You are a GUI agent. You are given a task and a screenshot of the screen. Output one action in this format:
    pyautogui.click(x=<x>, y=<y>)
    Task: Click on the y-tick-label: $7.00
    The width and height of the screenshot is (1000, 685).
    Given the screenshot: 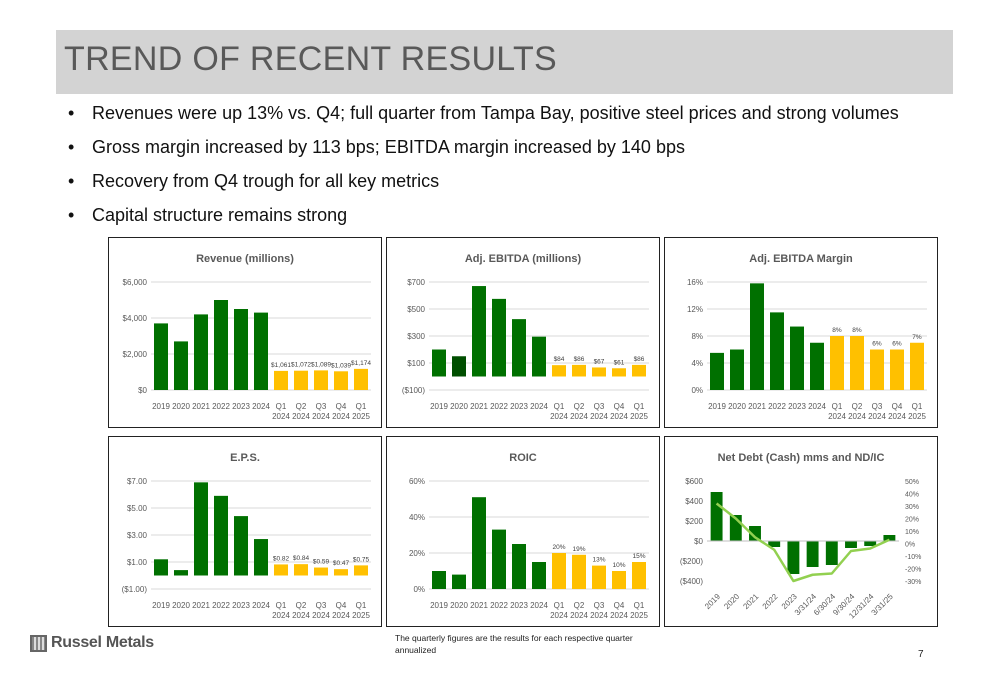 What is the action you would take?
    pyautogui.click(x=137, y=481)
    